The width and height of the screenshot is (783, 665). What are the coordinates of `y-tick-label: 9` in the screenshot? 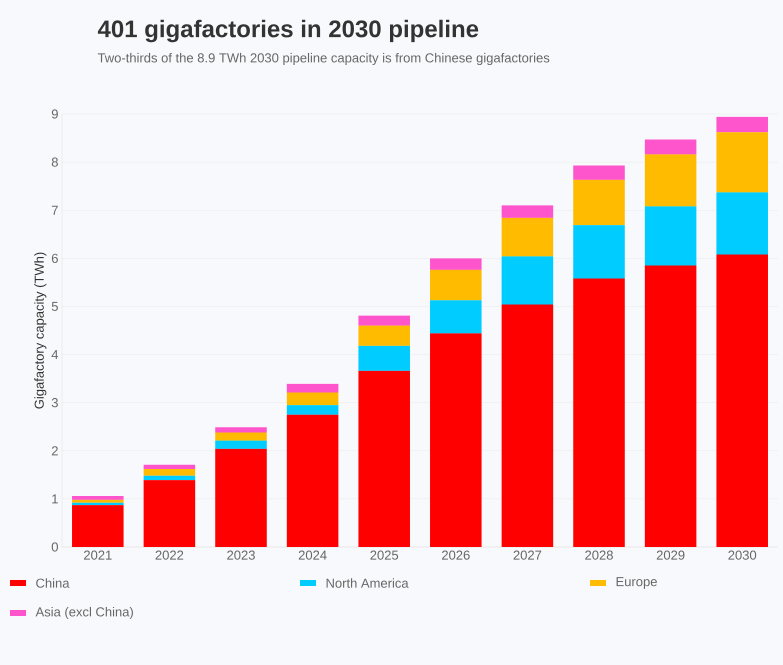 It's located at (55, 114).